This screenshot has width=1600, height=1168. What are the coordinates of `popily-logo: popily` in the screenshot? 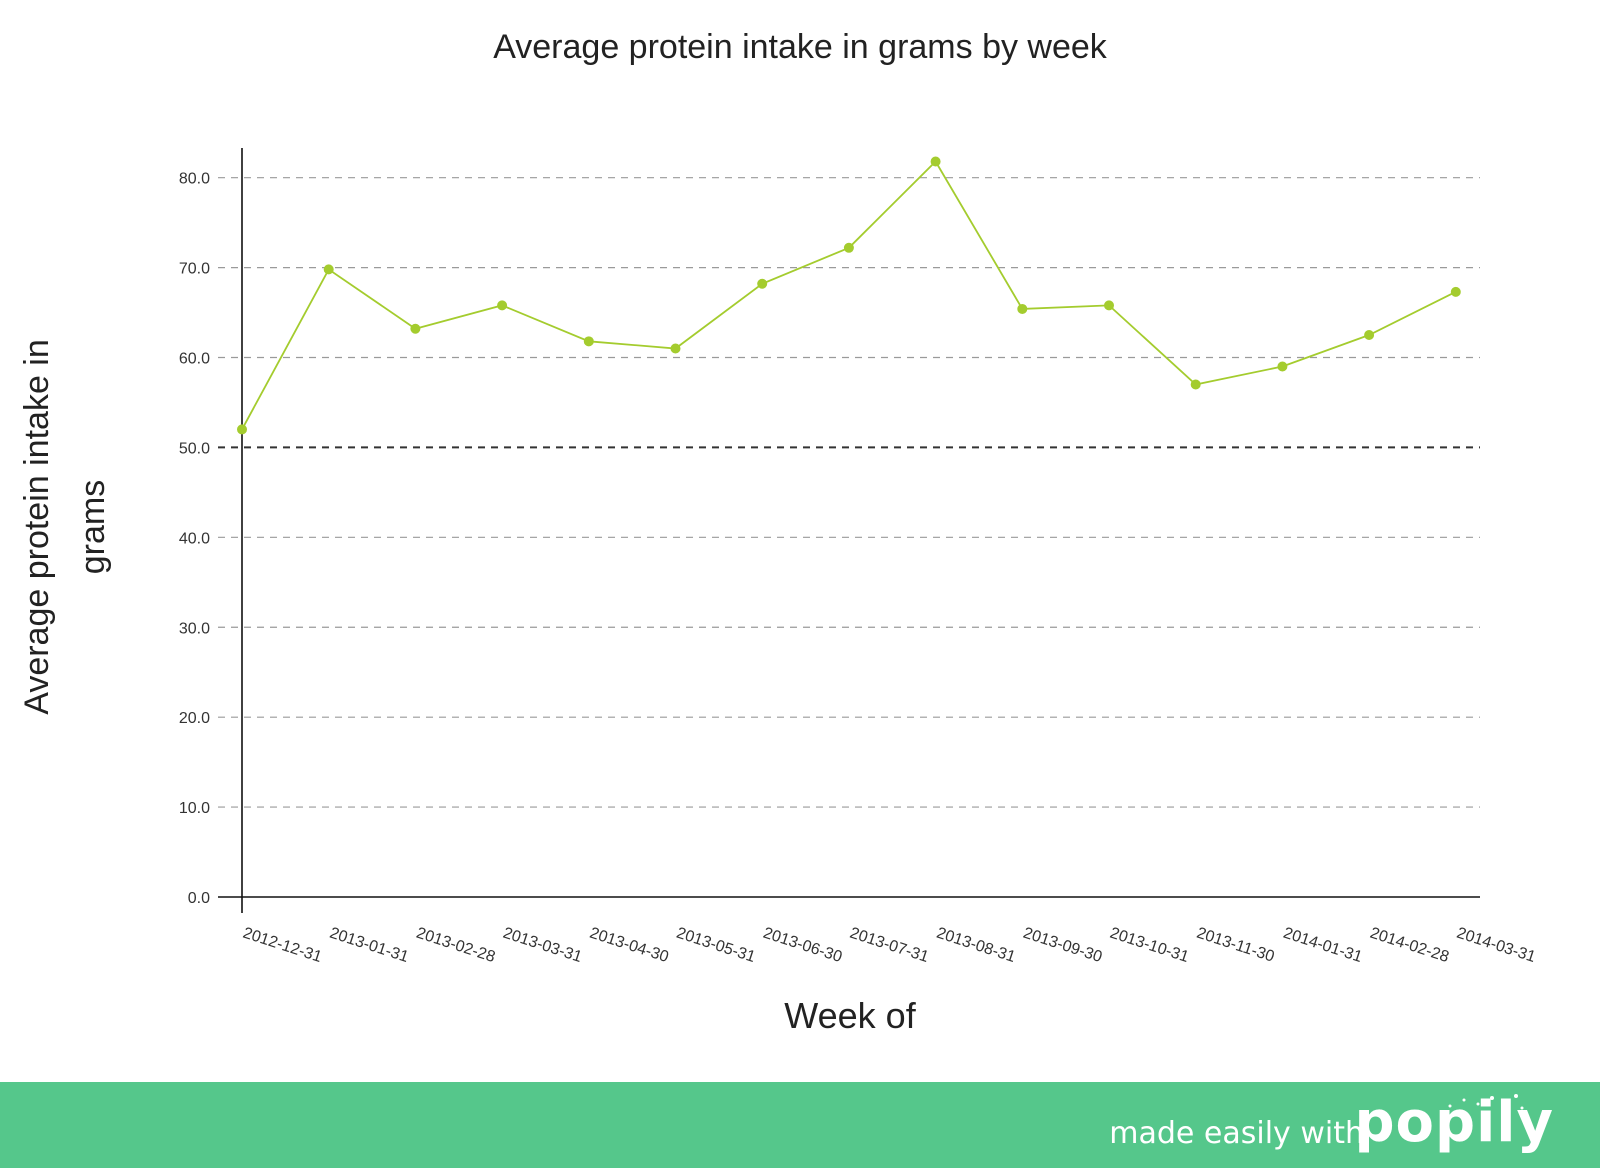 It's located at (1454, 1122).